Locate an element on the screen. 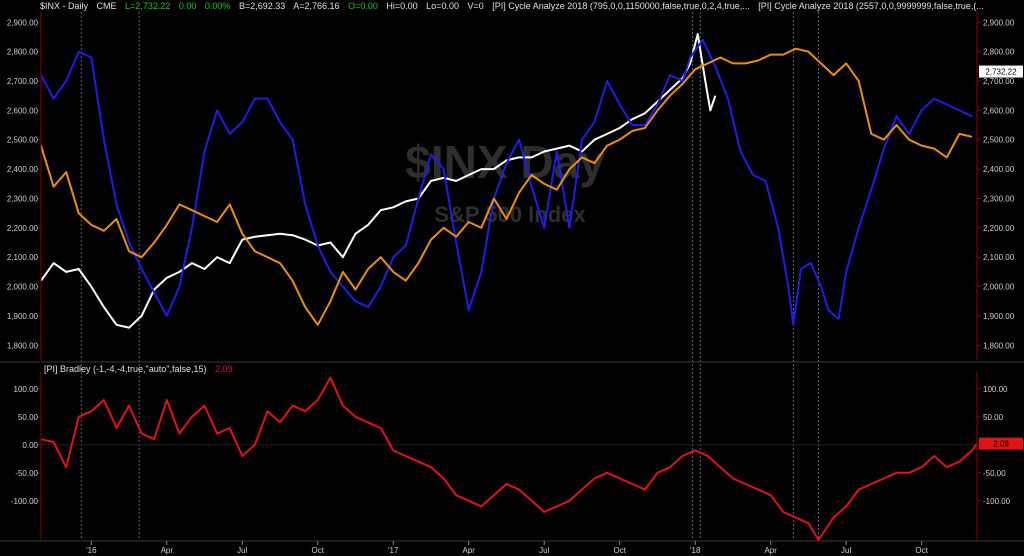 This screenshot has height=556, width=1024. y-tick-label: 0.00 is located at coordinates (30, 445).